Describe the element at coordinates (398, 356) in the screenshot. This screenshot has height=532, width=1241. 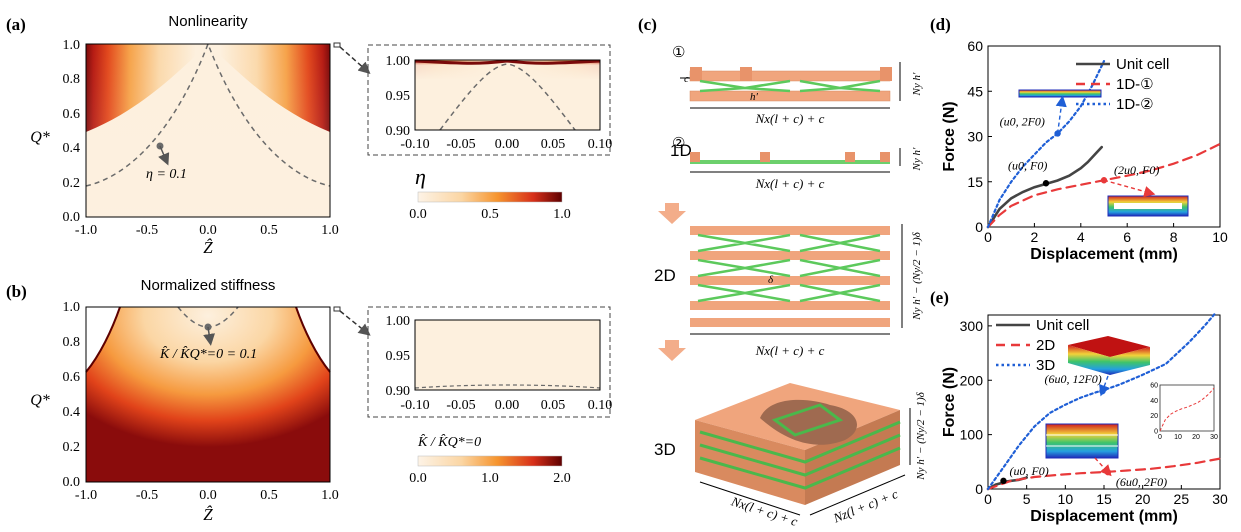
I see `inset-b-yticks: 1.00 0.95 0.90` at that location.